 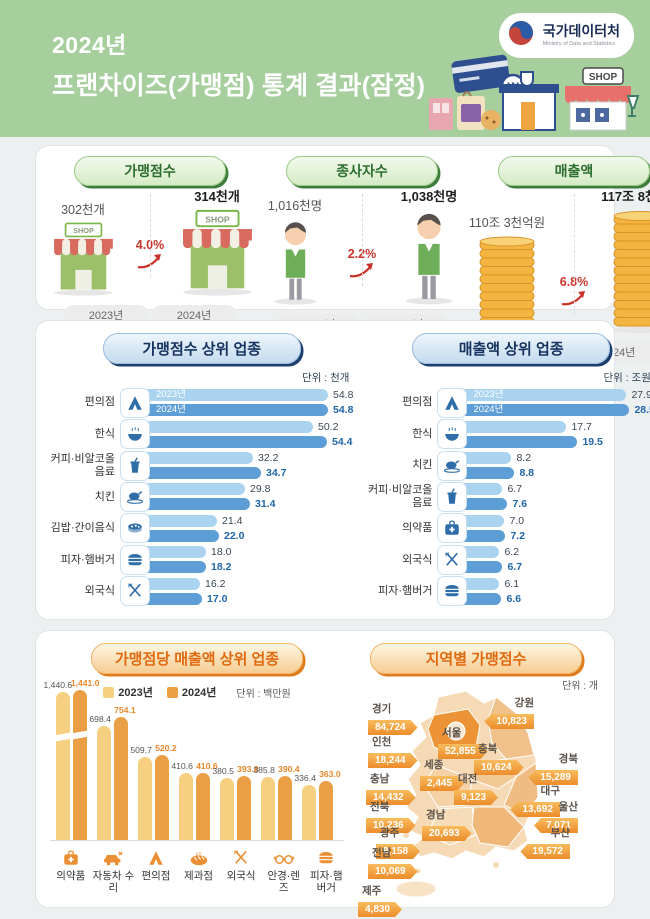 I want to click on bar-pair: 32.2 34.7, so click(x=249, y=466).